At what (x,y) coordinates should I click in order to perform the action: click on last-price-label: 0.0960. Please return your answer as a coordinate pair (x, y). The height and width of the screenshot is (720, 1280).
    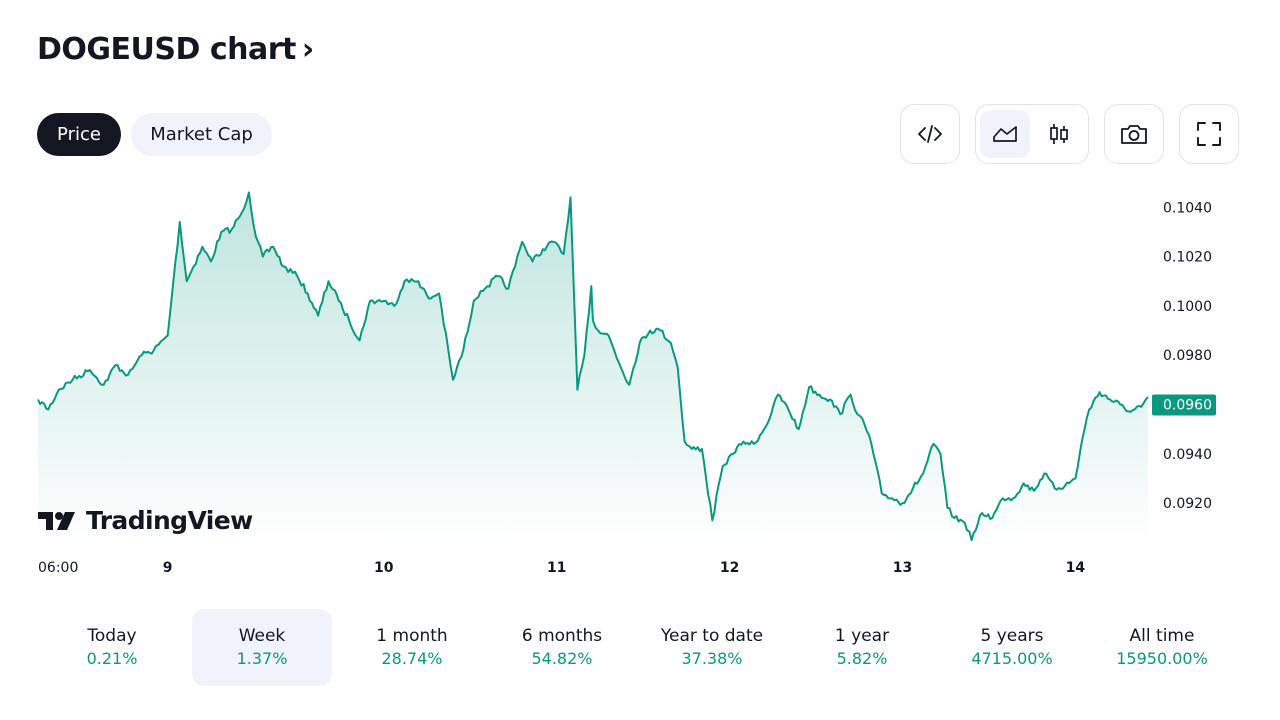
    Looking at the image, I should click on (1187, 405).